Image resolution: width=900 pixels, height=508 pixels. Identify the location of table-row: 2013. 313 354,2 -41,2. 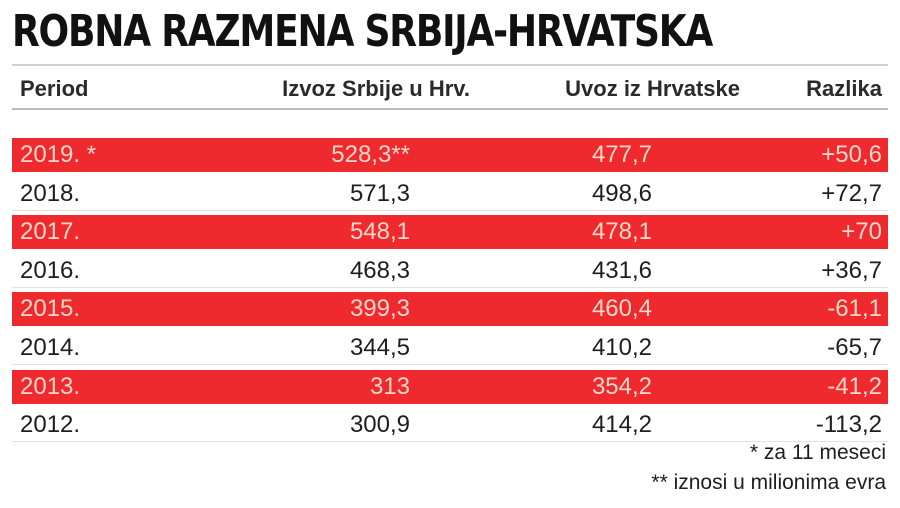
(450, 386).